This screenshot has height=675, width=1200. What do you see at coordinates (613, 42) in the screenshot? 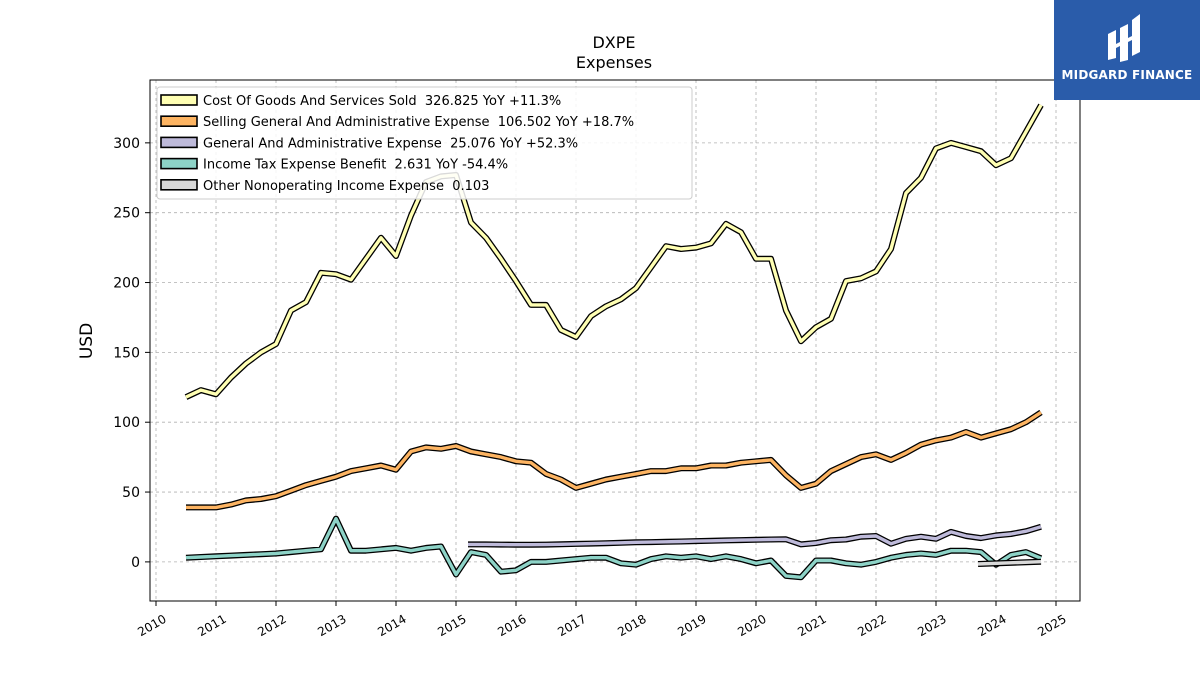
I see `chart-title: DXPE` at bounding box center [613, 42].